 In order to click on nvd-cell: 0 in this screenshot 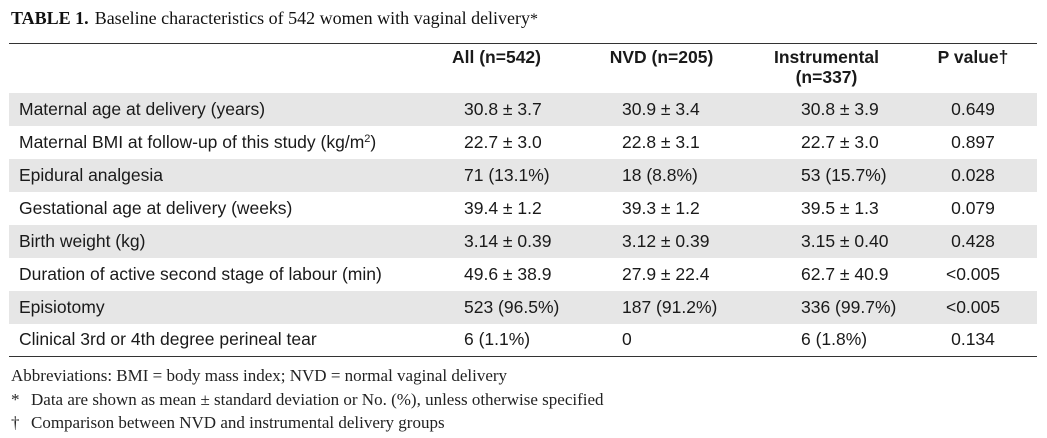, I will do `click(627, 339)`.